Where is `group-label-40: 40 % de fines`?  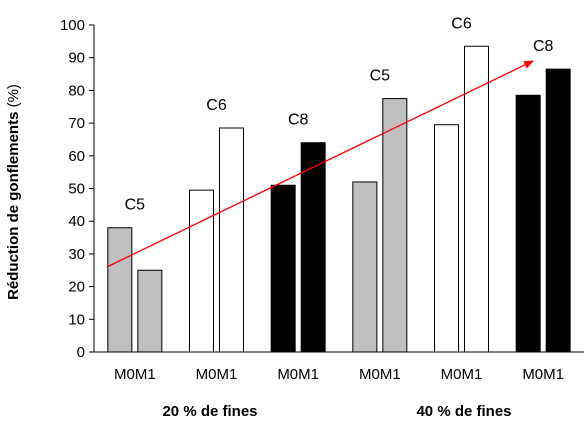 group-label-40: 40 % de fines is located at coordinates (463, 411).